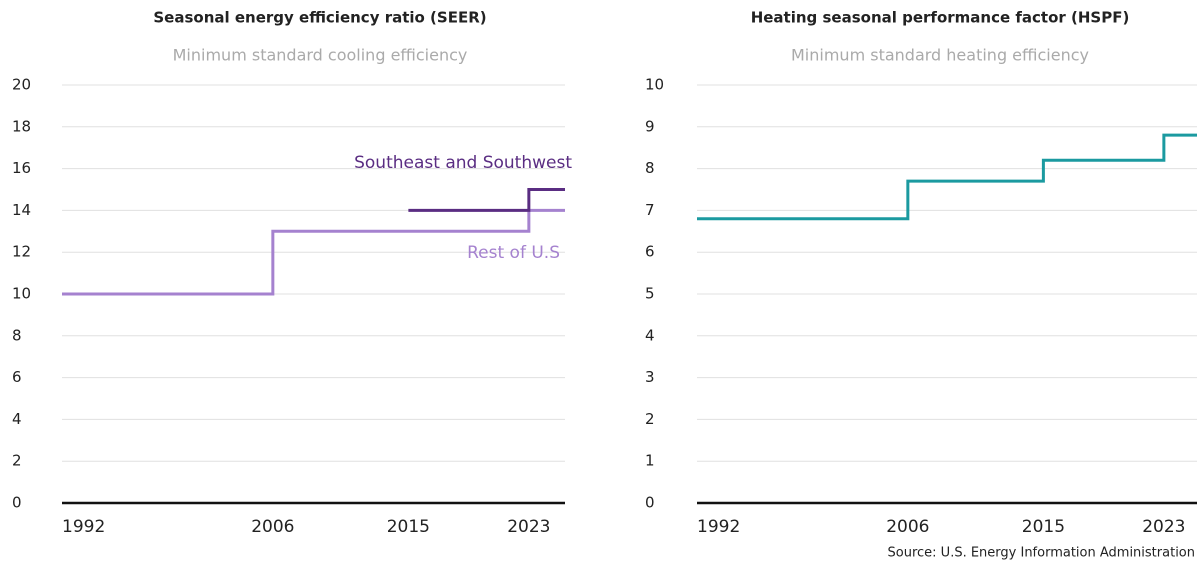  Describe the element at coordinates (320, 55) in the screenshot. I see `chart-subtitle: Minimum standard cooling efficiency` at that location.